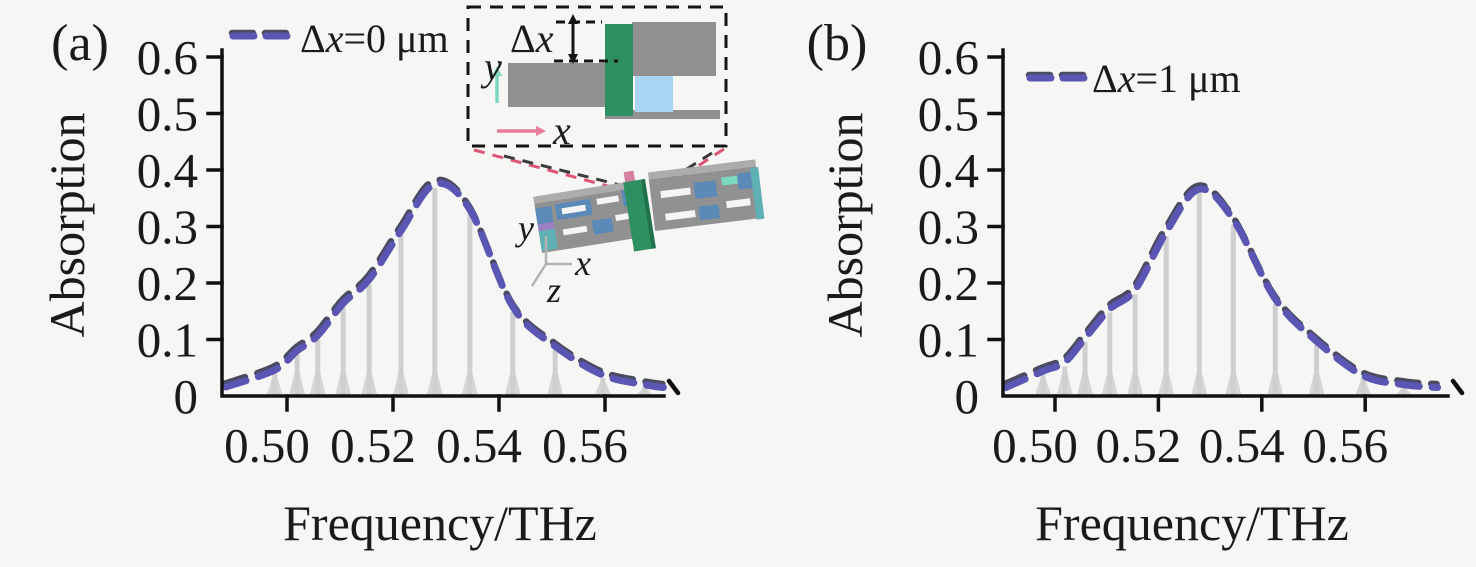 The width and height of the screenshot is (1476, 567). What do you see at coordinates (619, 70) in the screenshot?
I see `inset-green-bar` at bounding box center [619, 70].